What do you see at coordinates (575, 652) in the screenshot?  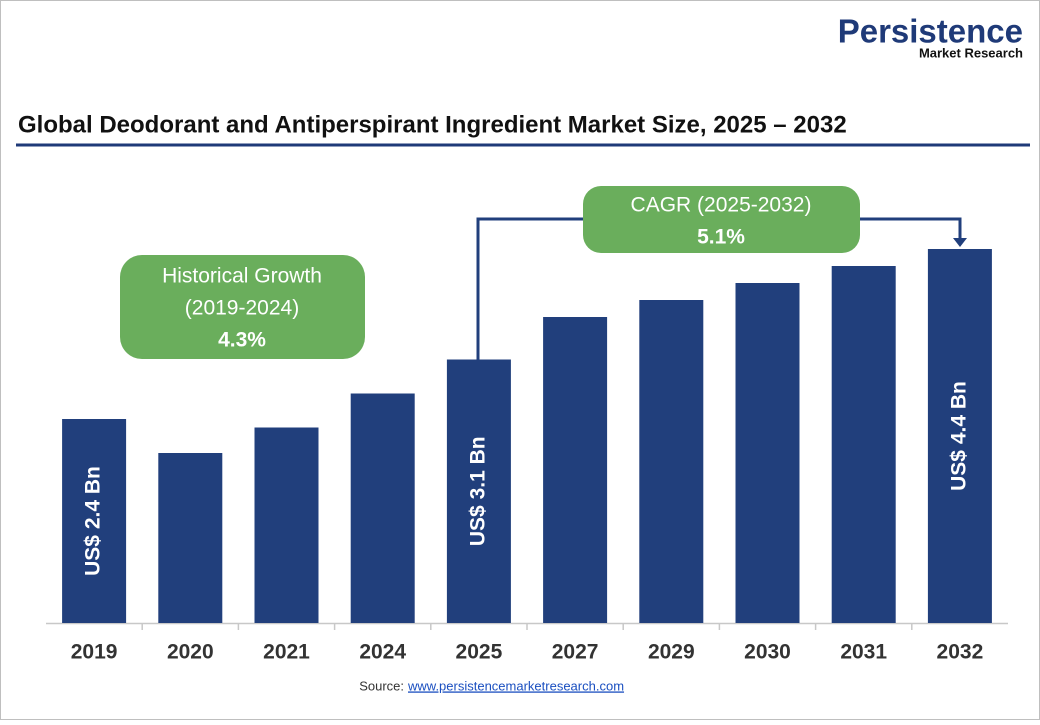 I see `x-tick-label: 2027` at bounding box center [575, 652].